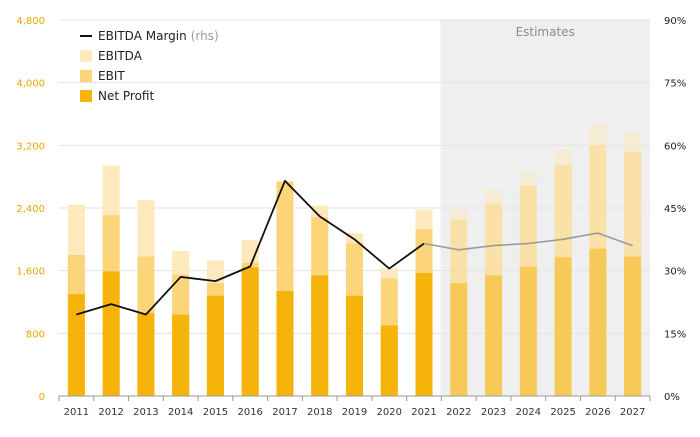 This screenshot has width=700, height=437. I want to click on left-axis-tick-label: 0, so click(42, 397).